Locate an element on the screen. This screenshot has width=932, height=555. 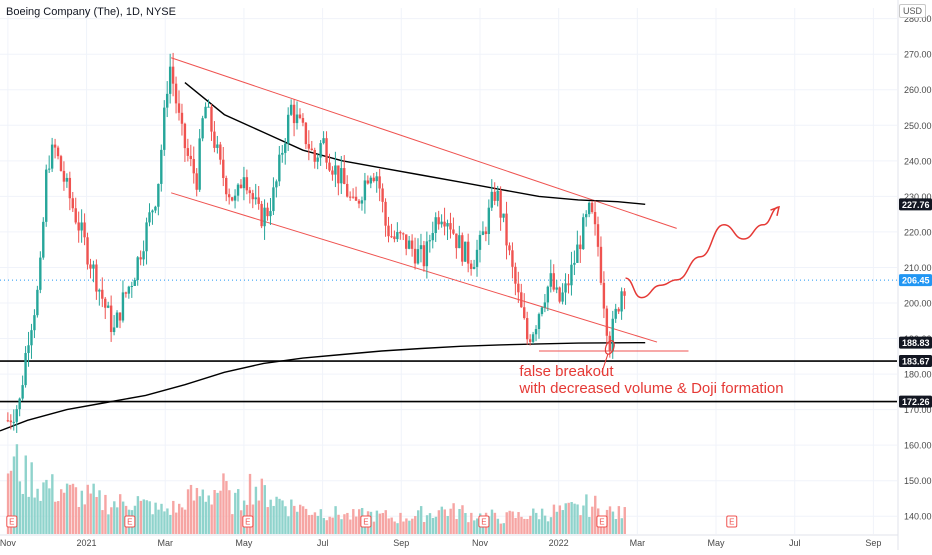
earnings-letter: E is located at coordinates (731, 522).